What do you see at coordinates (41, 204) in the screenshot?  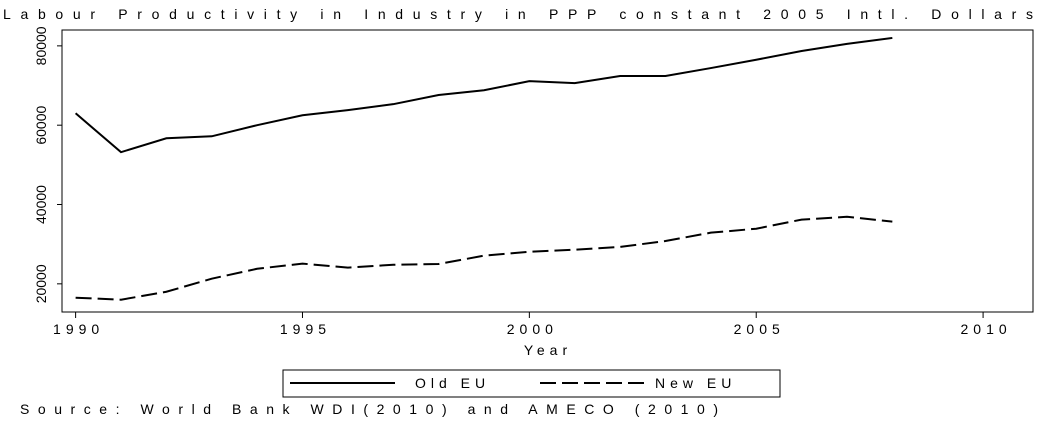 I see `y-tick-label: 40000` at bounding box center [41, 204].